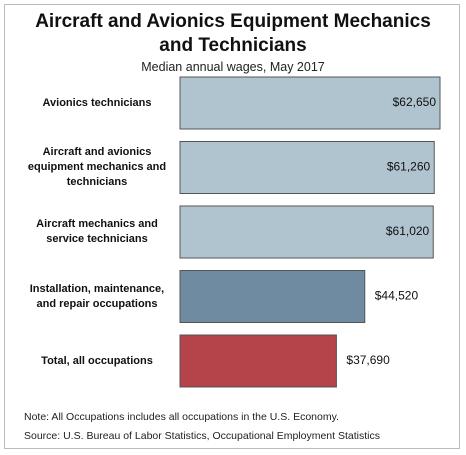  What do you see at coordinates (97, 360) in the screenshot?
I see `category-label: Total, all occupations` at bounding box center [97, 360].